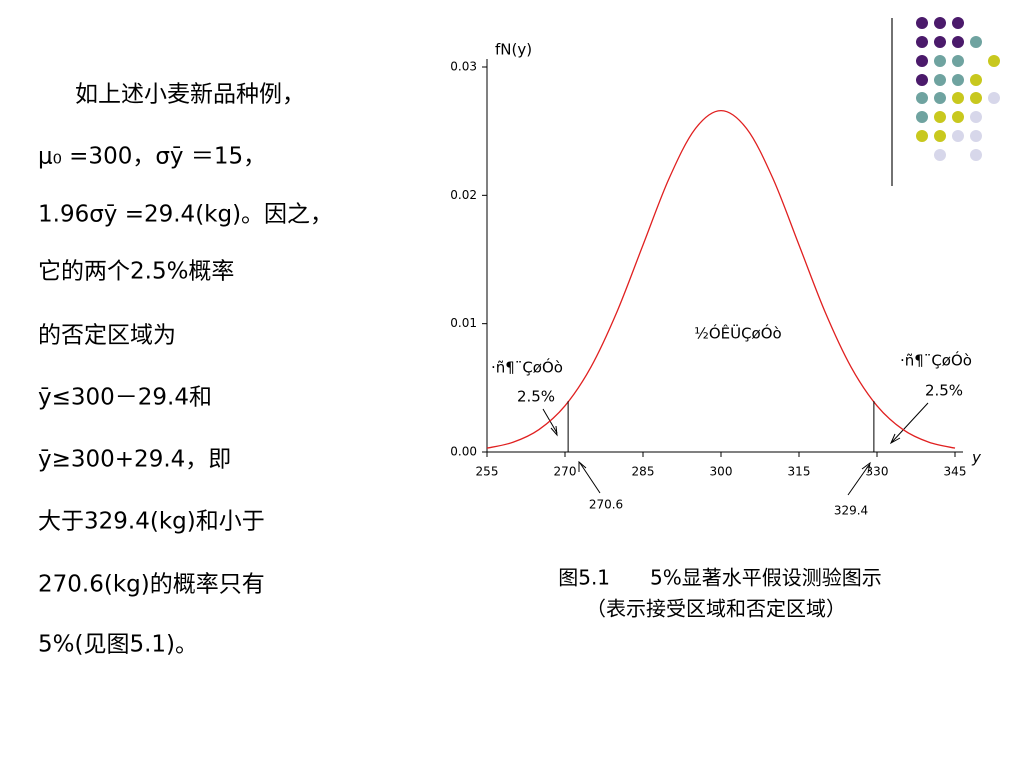 Image resolution: width=1024 pixels, height=772 pixels. I want to click on x-axis-label: y, so click(976, 458).